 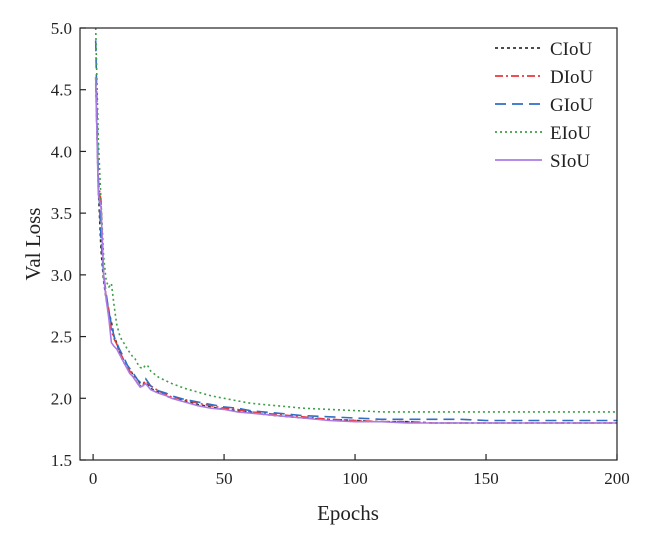 What do you see at coordinates (570, 133) in the screenshot?
I see `legend-label-eiou: EIoU` at bounding box center [570, 133].